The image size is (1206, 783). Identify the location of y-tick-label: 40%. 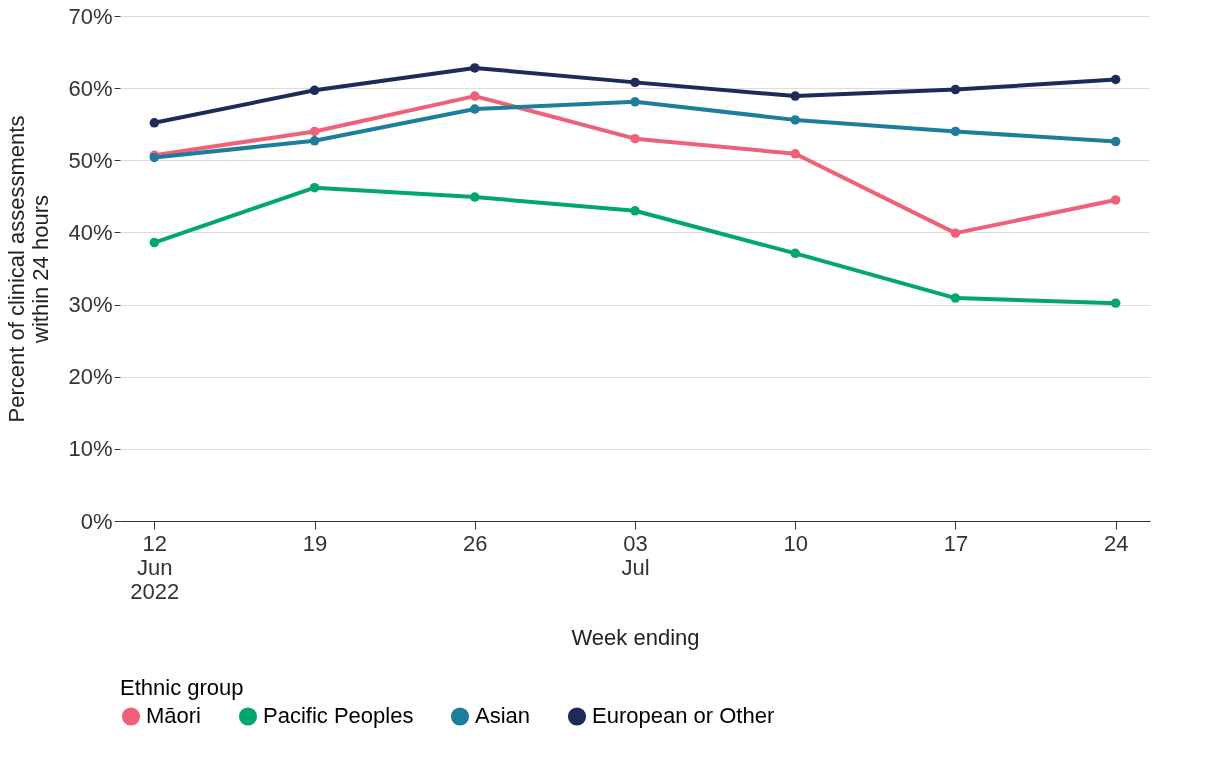
(90, 232).